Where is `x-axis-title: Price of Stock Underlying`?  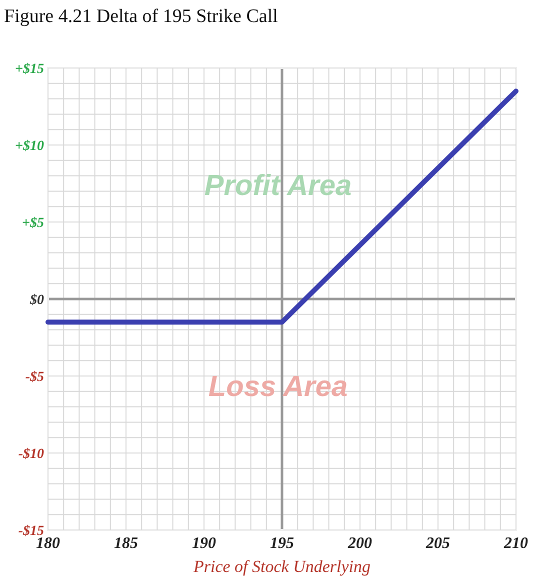
x-axis-title: Price of Stock Underlying is located at coordinates (281, 566).